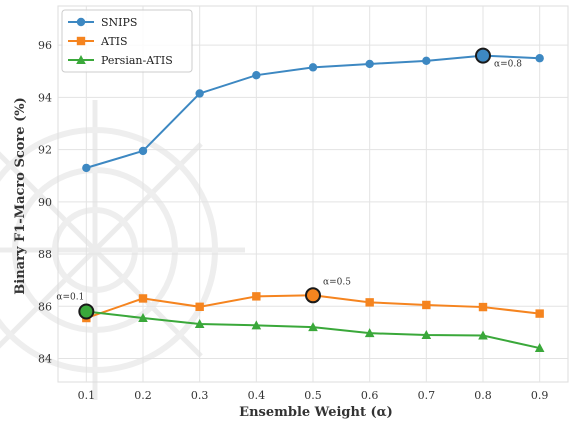 The width and height of the screenshot is (574, 423). Describe the element at coordinates (119, 22) in the screenshot. I see `legend-label: SNIPS` at that location.